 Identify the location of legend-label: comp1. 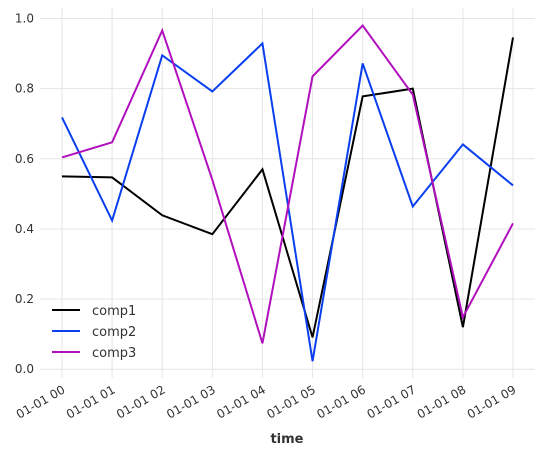
(114, 311).